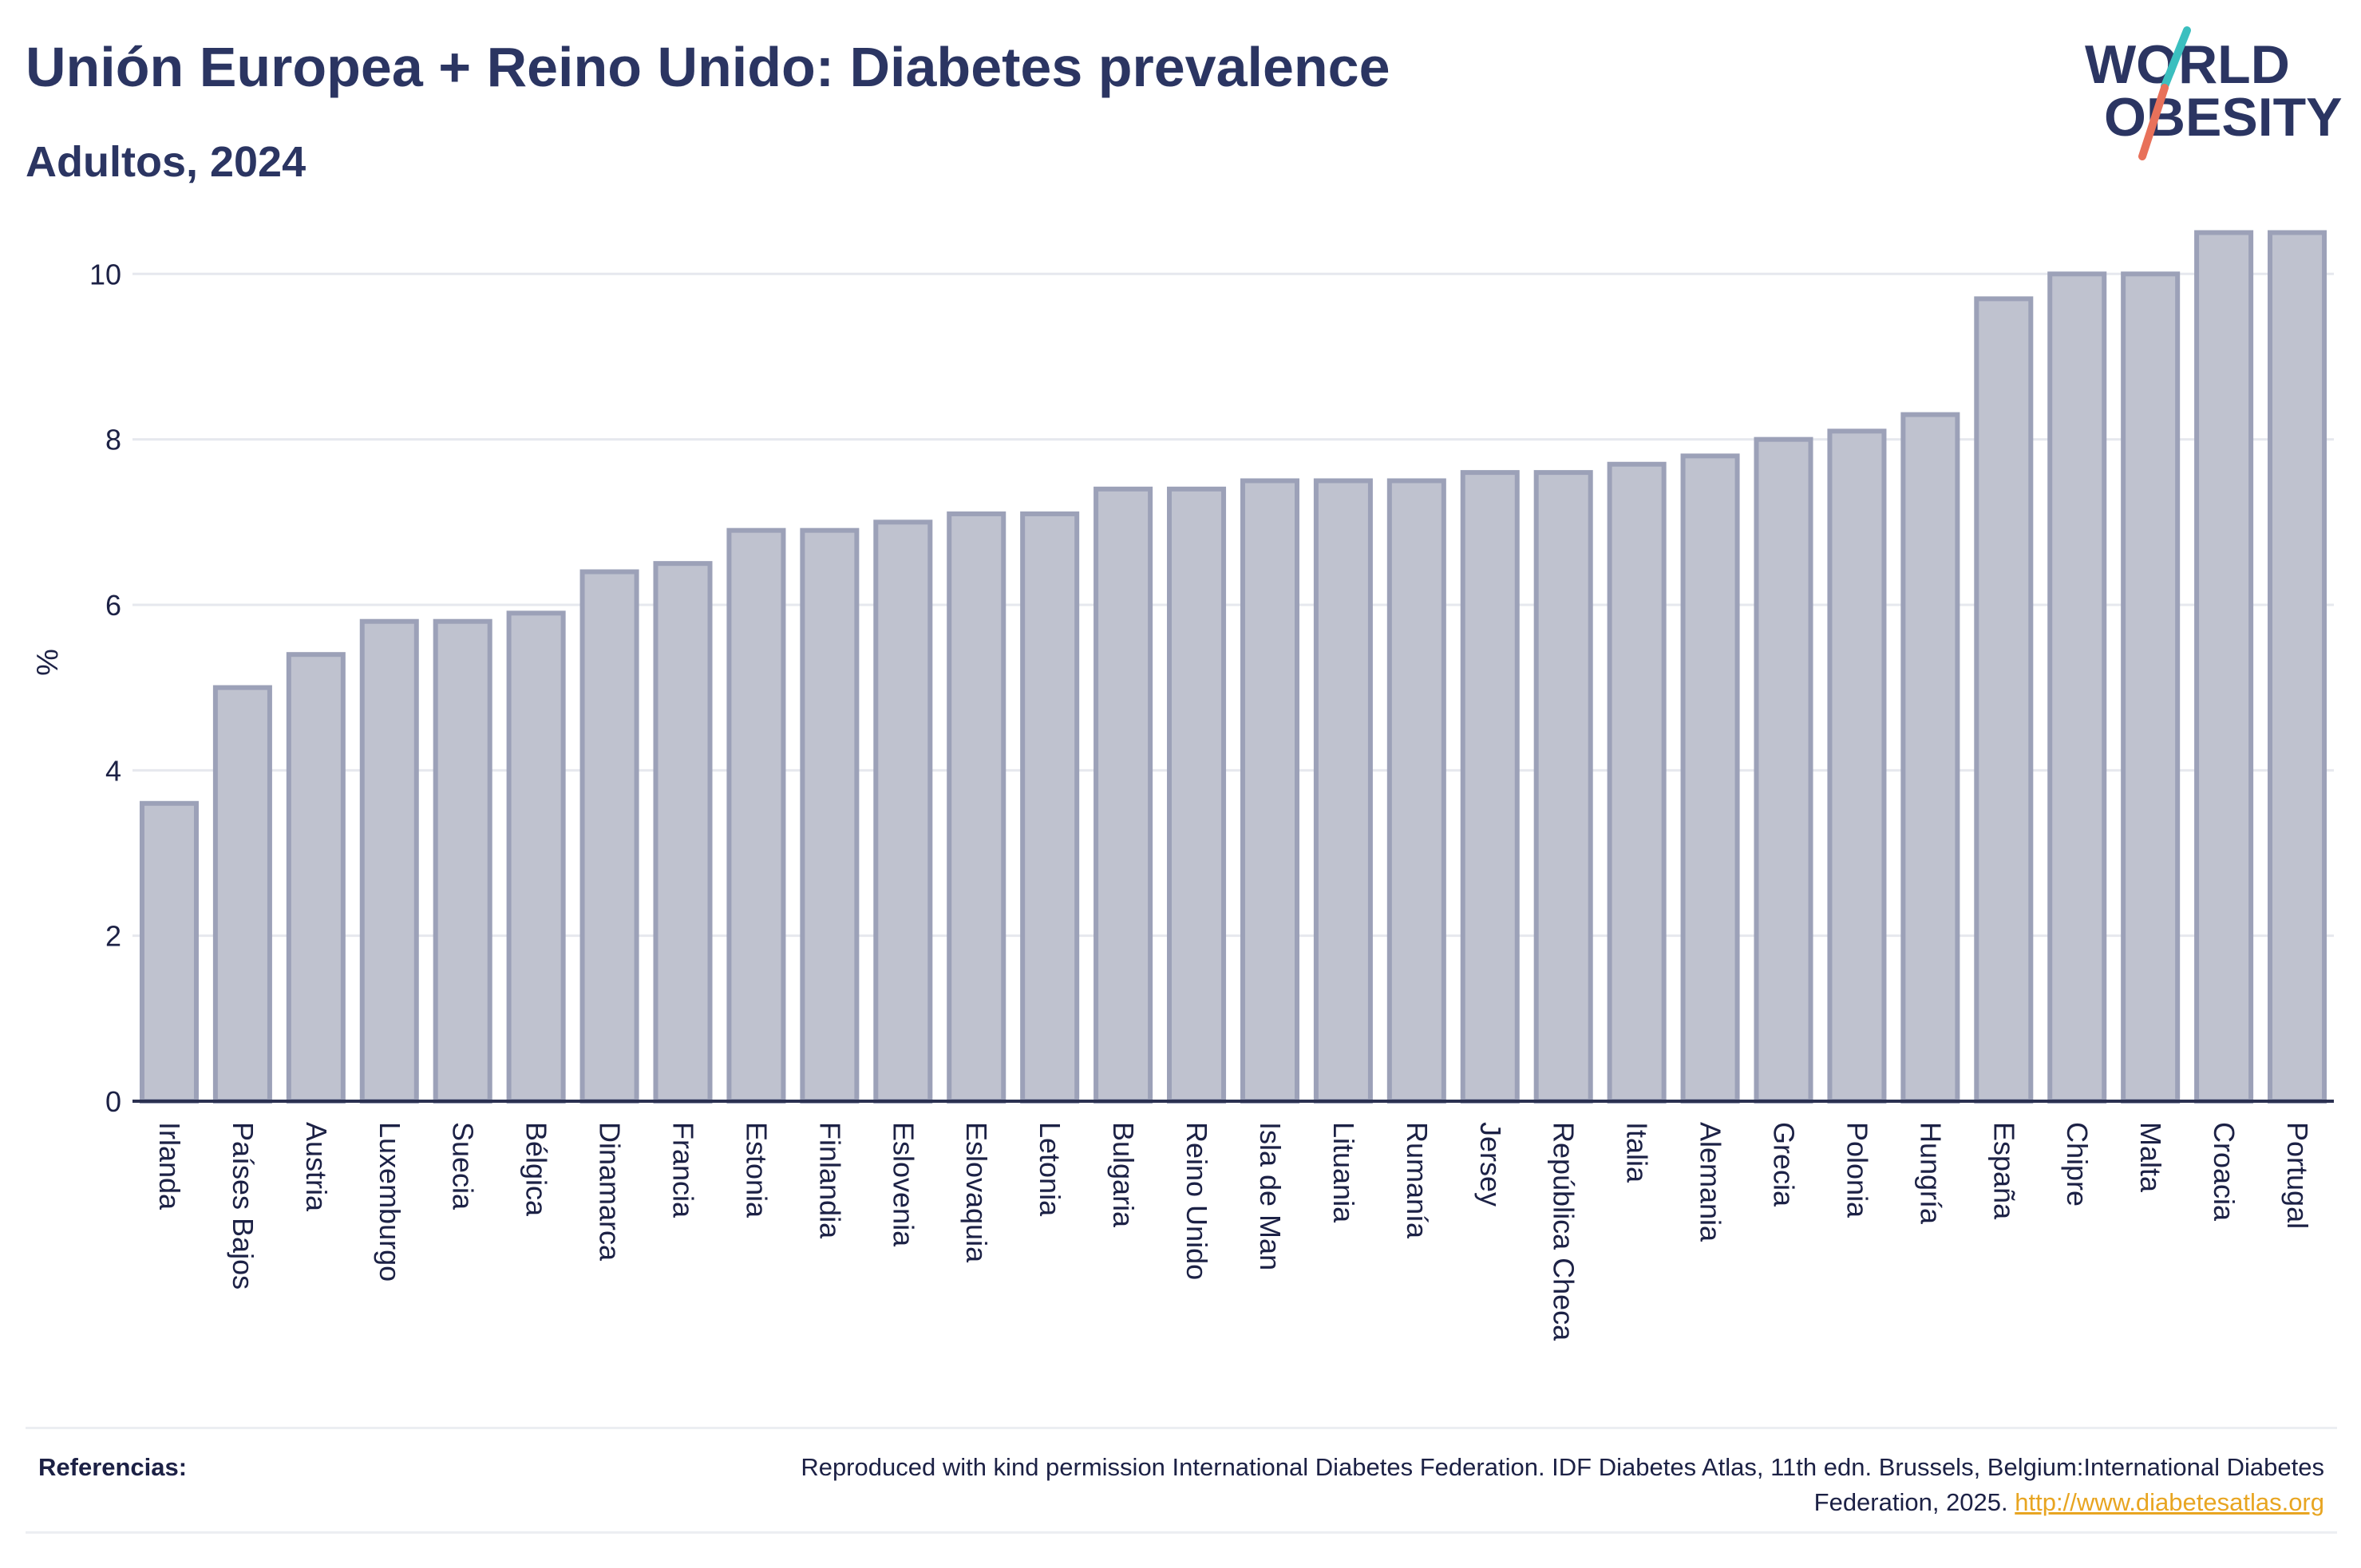  What do you see at coordinates (756, 815) in the screenshot?
I see `bar-estonia` at bounding box center [756, 815].